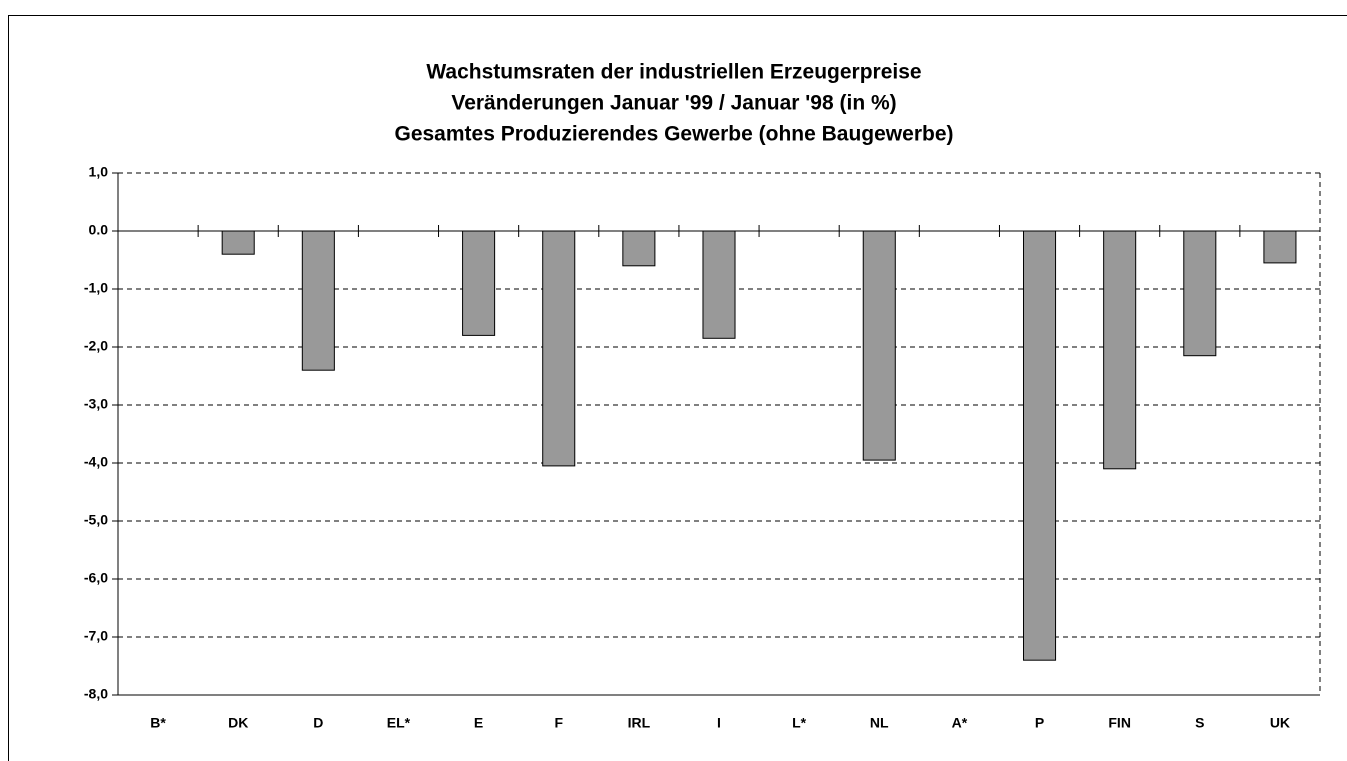  What do you see at coordinates (238, 723) in the screenshot?
I see `x-tick-label: DK` at bounding box center [238, 723].